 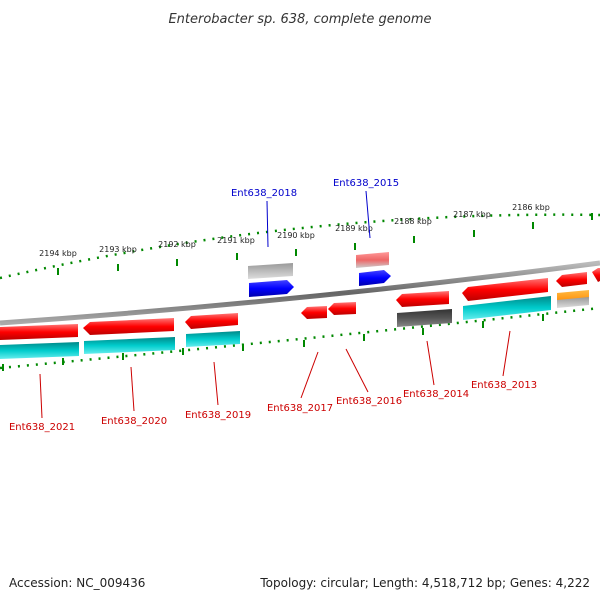 What do you see at coordinates (296, 235) in the screenshot?
I see `ruler-label: 2190 kbp` at bounding box center [296, 235].